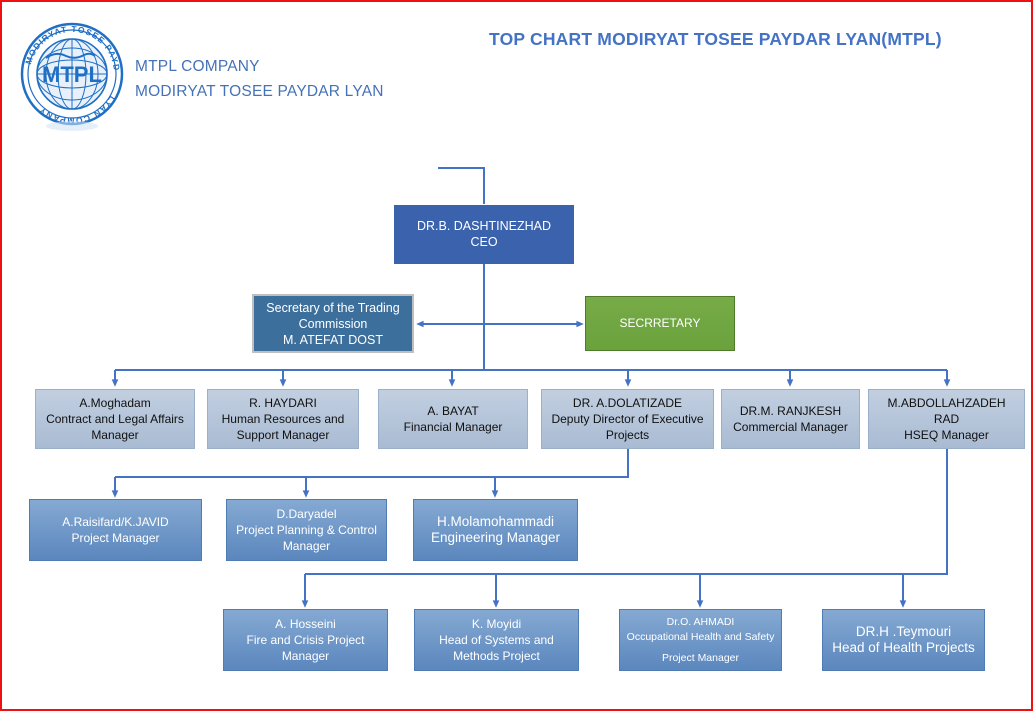 This screenshot has height=711, width=1033. Describe the element at coordinates (453, 419) in the screenshot. I see `node-financial-manager: A. BAYAT Financial Manager` at that location.